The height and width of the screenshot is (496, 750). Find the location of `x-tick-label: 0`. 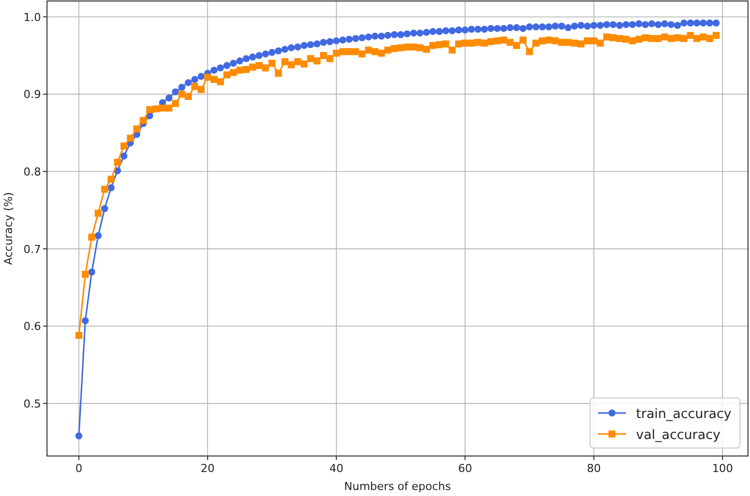

x-tick-label: 0 is located at coordinates (78, 468).